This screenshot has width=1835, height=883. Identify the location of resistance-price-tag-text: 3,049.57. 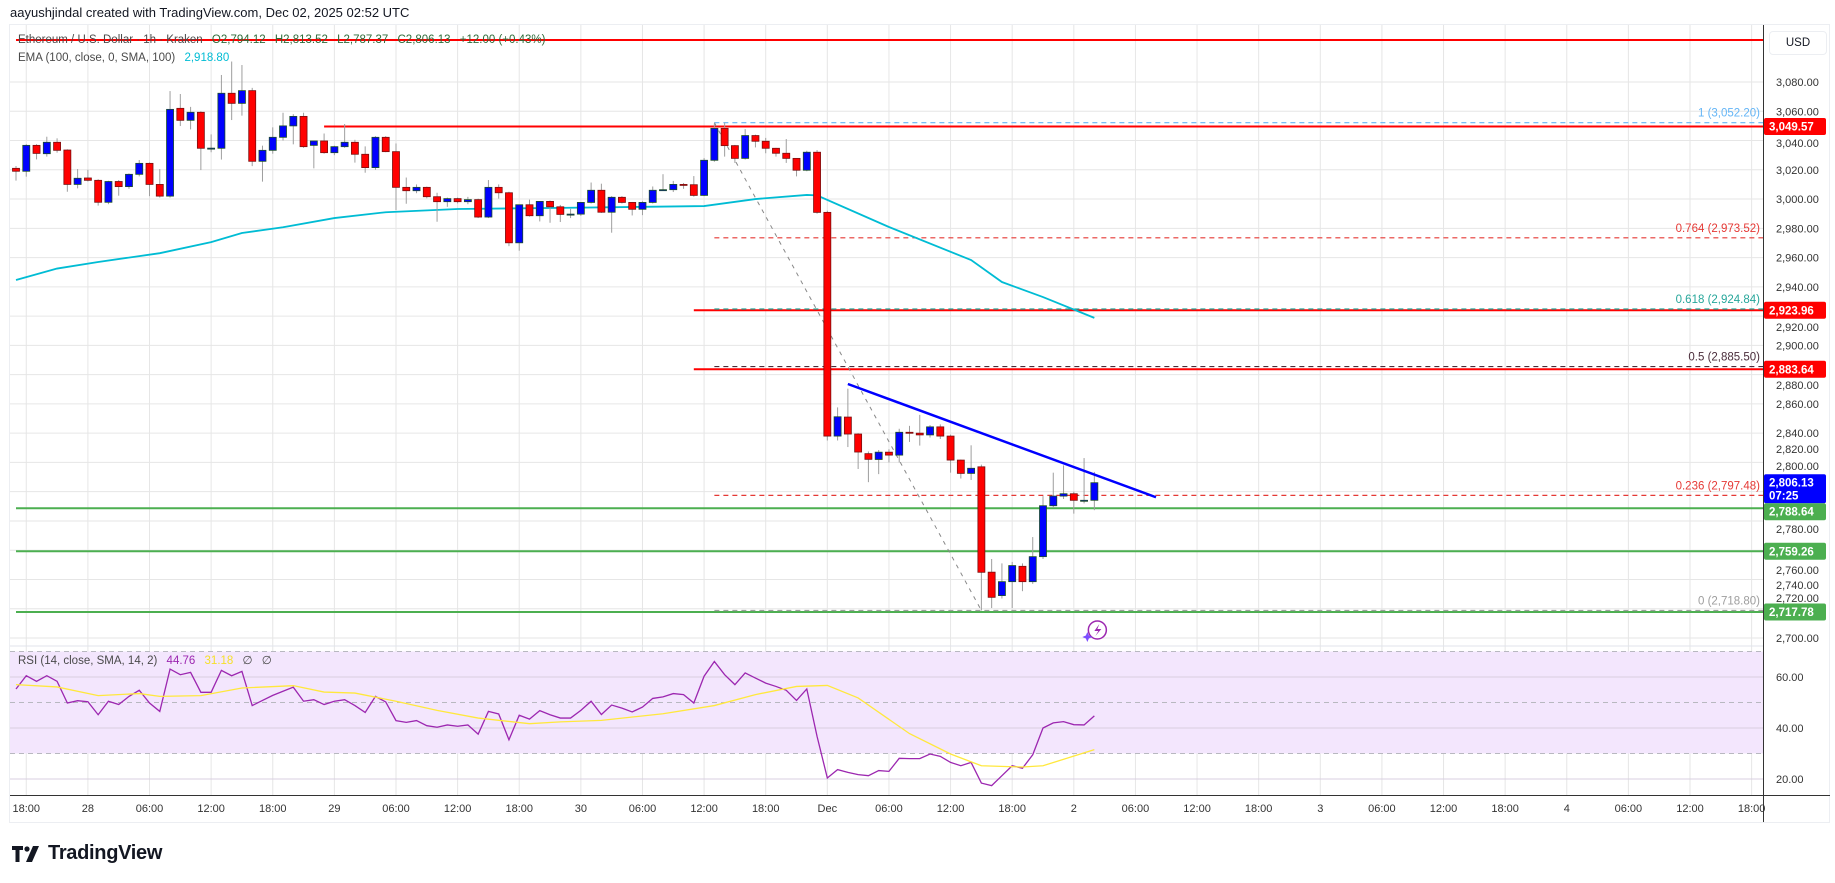
(1791, 128).